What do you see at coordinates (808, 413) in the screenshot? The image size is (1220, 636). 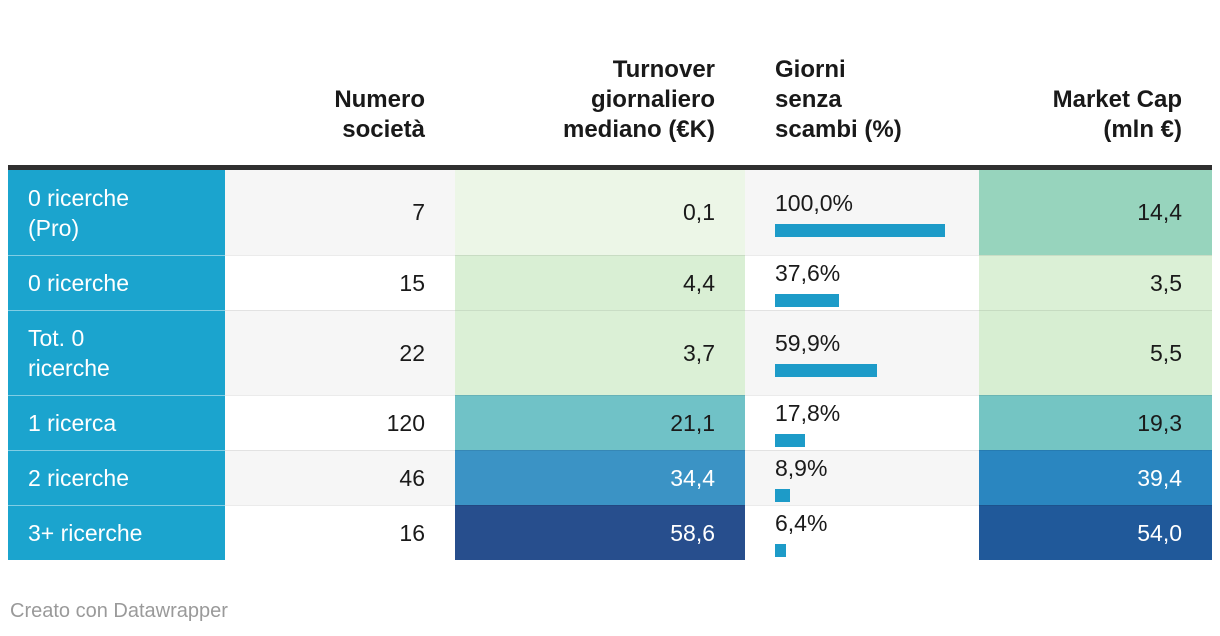 I see `giorni-percent-label: 17,8%` at bounding box center [808, 413].